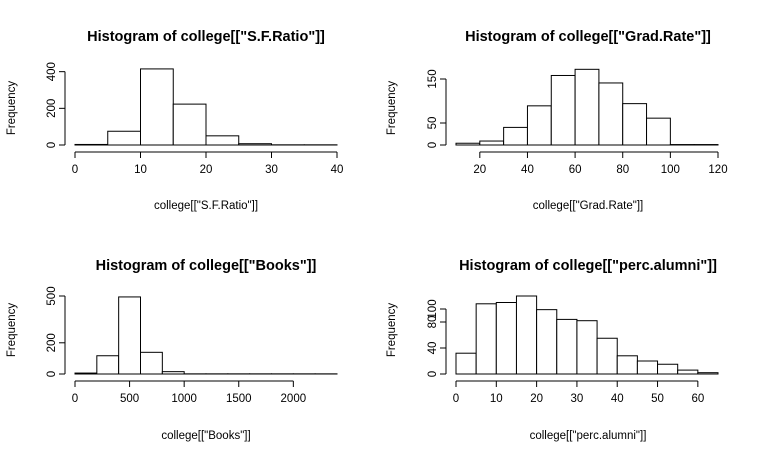 Image resolution: width=763 pixels, height=458 pixels. I want to click on x-tick-label: 1500, so click(239, 399).